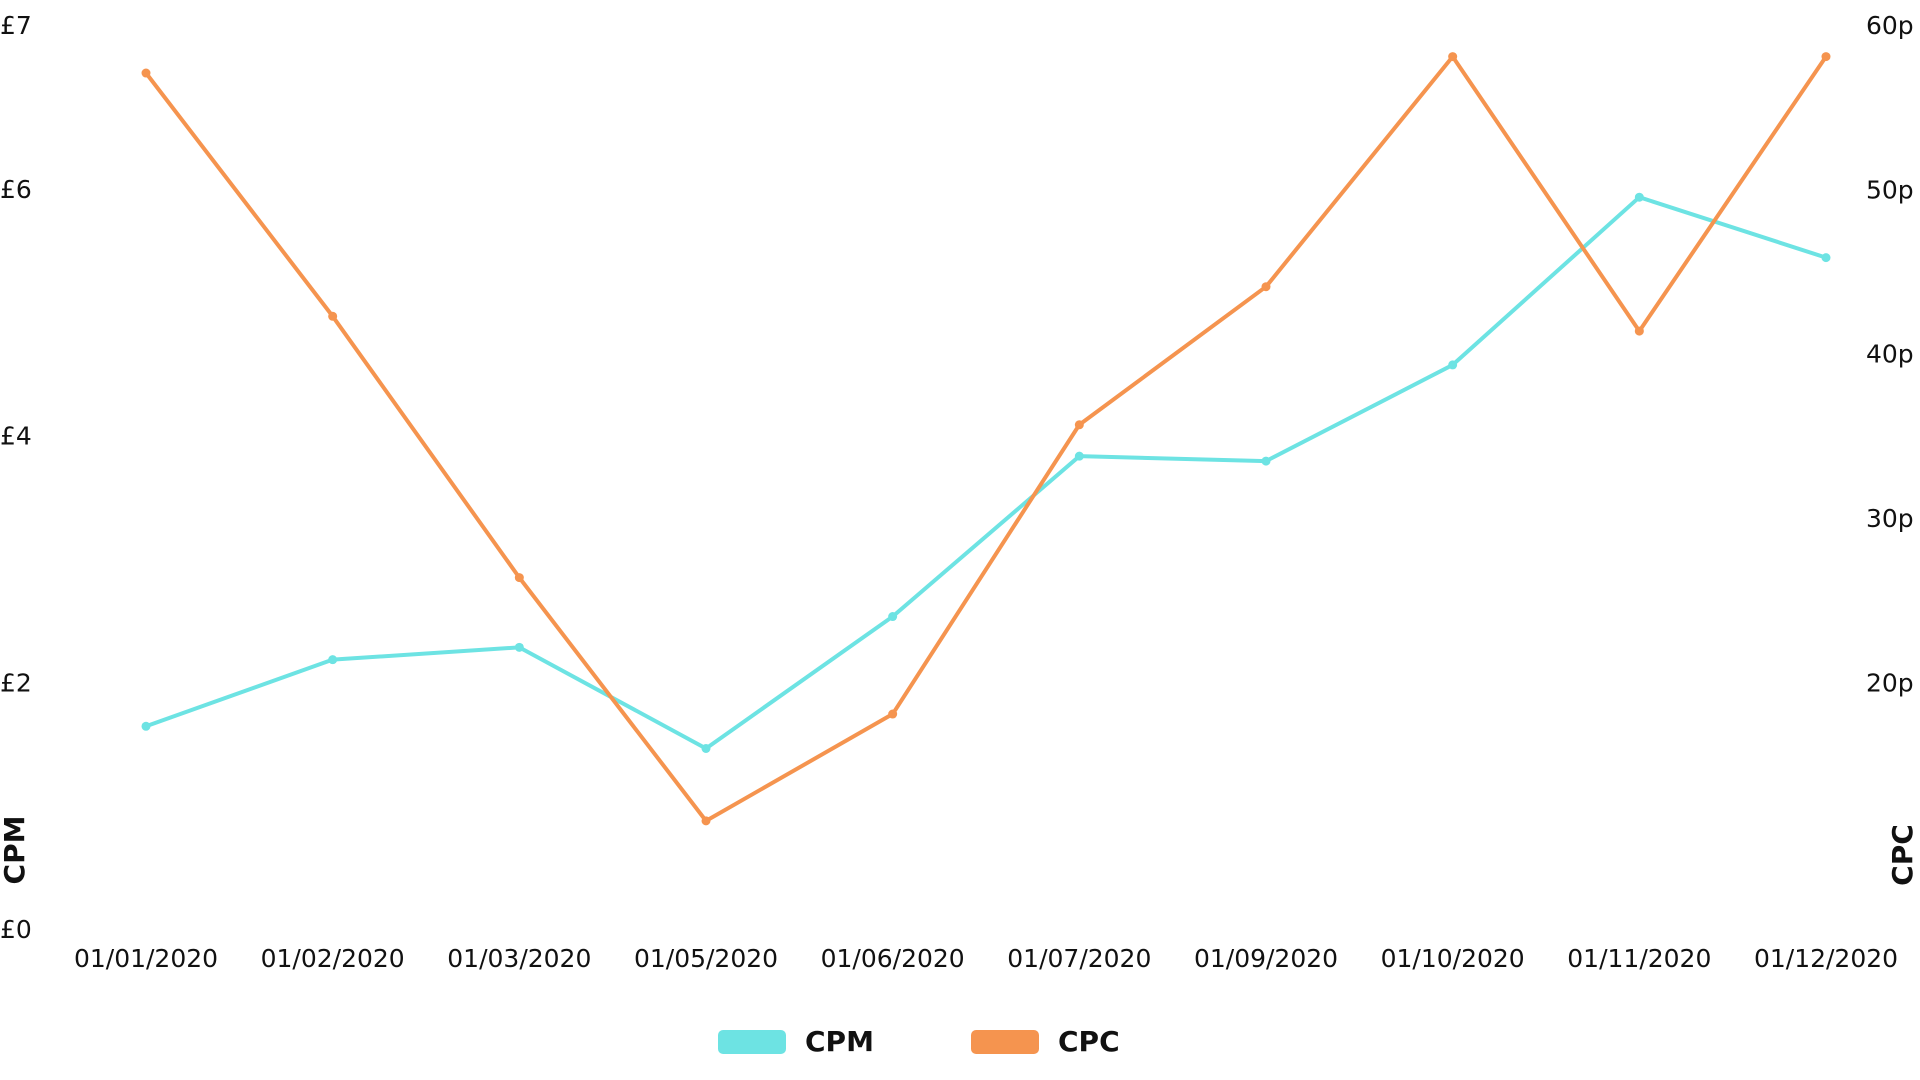  I want to click on y-tick-label: £6, so click(16, 189).